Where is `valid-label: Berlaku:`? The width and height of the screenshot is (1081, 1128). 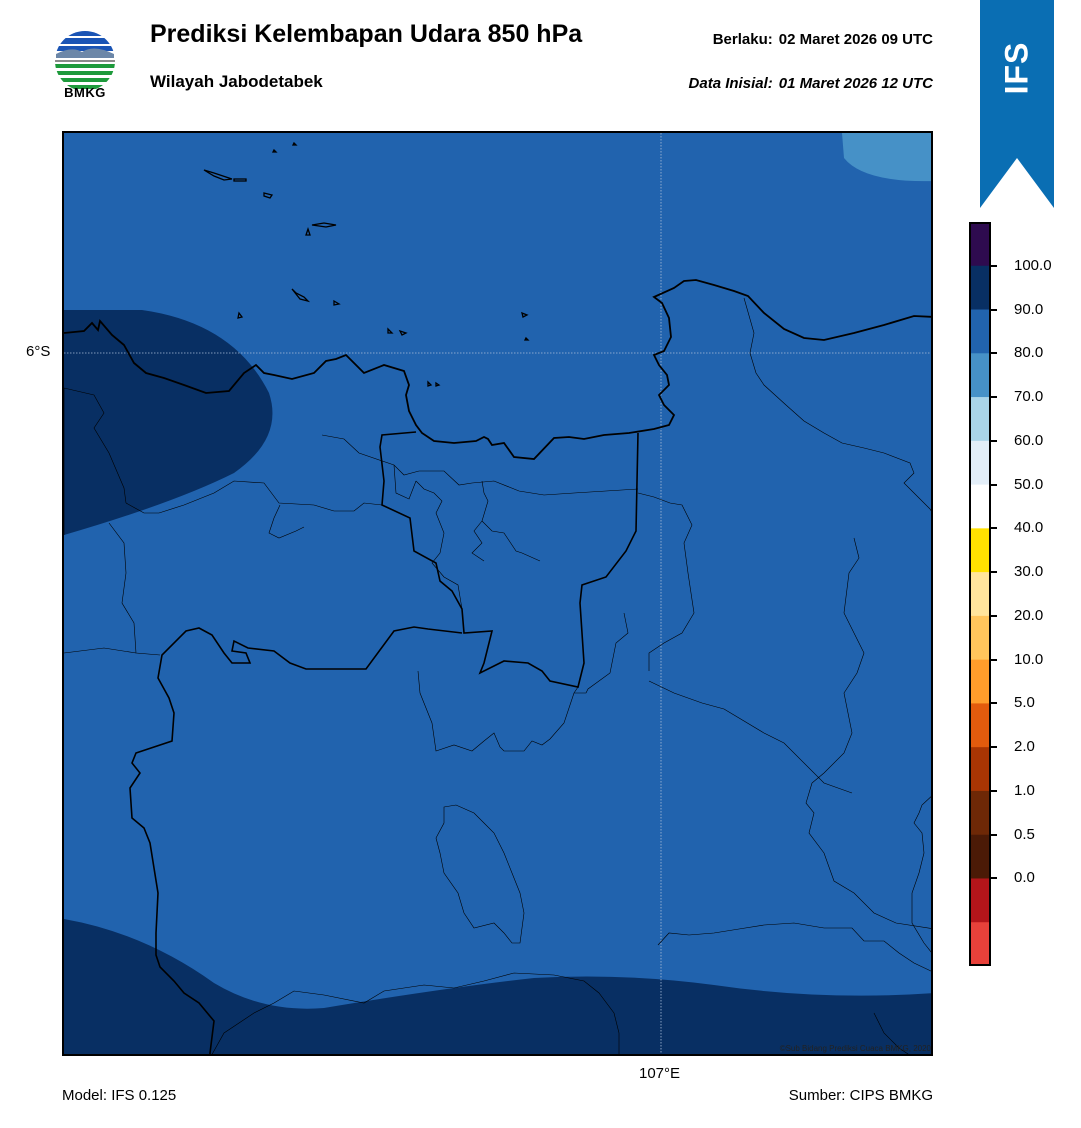 valid-label: Berlaku: is located at coordinates (742, 39).